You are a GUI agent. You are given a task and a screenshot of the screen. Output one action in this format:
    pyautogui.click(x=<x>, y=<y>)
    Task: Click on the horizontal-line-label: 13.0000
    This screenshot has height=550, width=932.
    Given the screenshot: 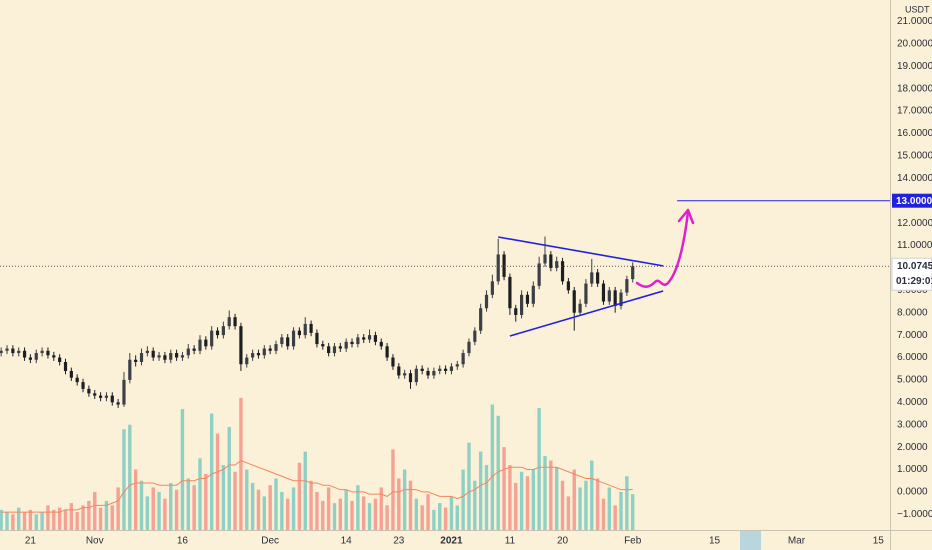 What is the action you would take?
    pyautogui.click(x=914, y=201)
    